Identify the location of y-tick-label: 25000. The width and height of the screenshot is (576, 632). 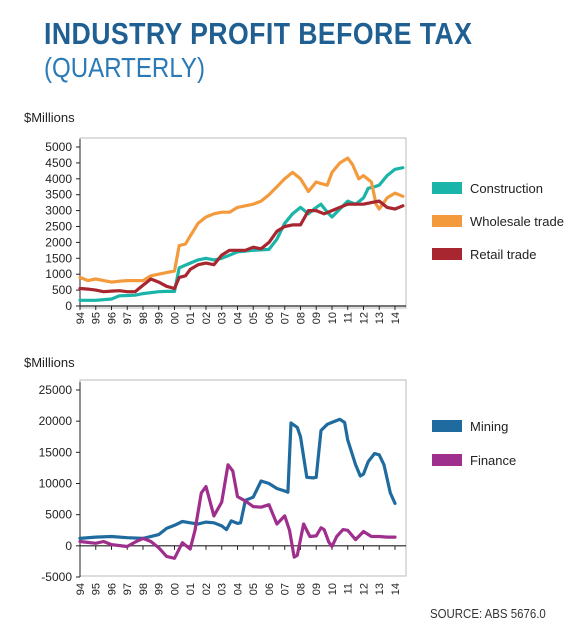
(56, 390).